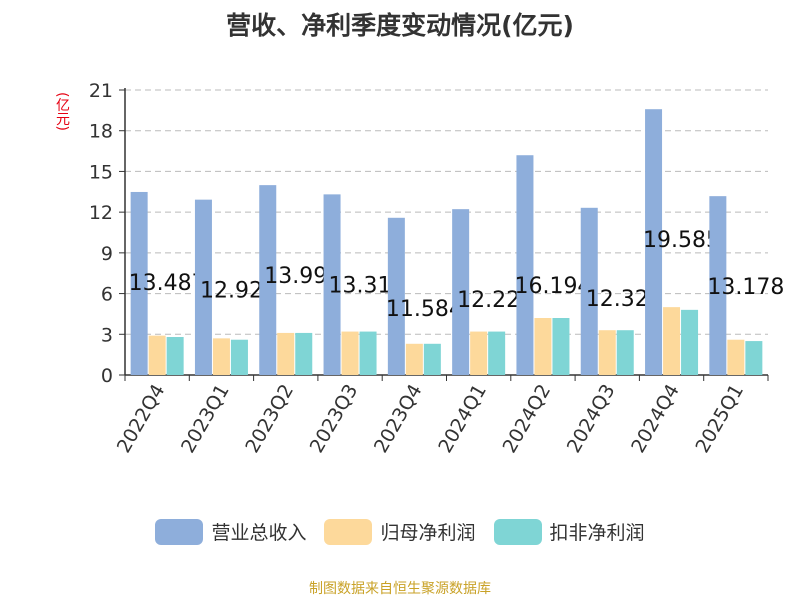 The image size is (800, 600). I want to click on bar-deducted-net-profit-2024Q4, so click(690, 342).